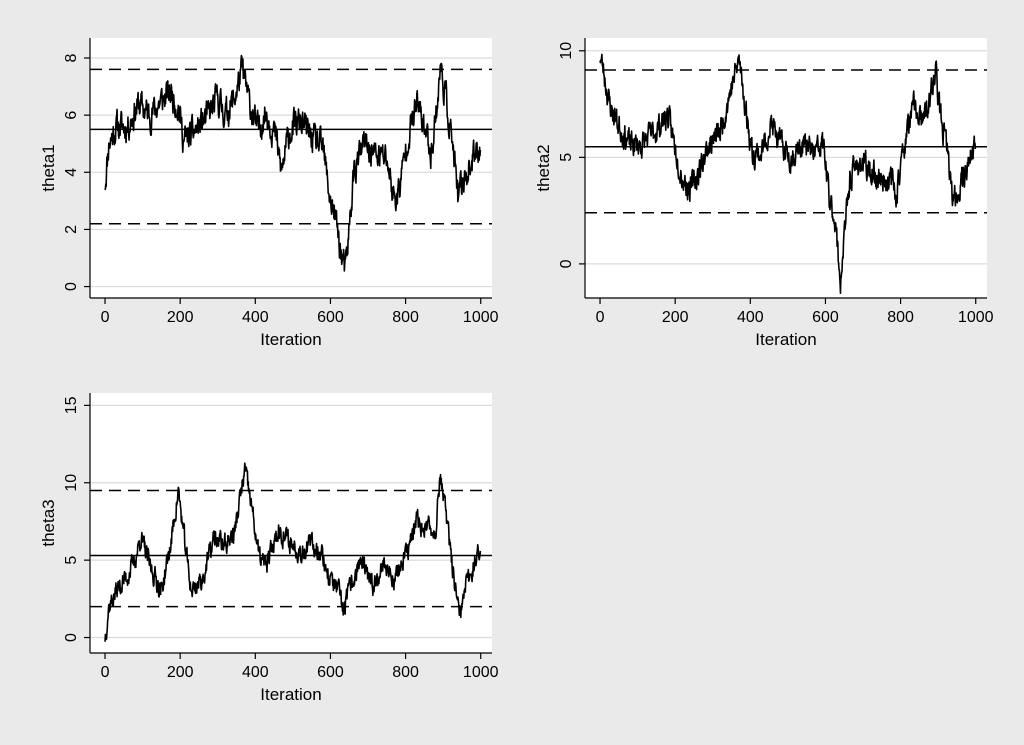 Image resolution: width=1024 pixels, height=745 pixels. What do you see at coordinates (543, 167) in the screenshot?
I see `y-axis-title: theta2` at bounding box center [543, 167].